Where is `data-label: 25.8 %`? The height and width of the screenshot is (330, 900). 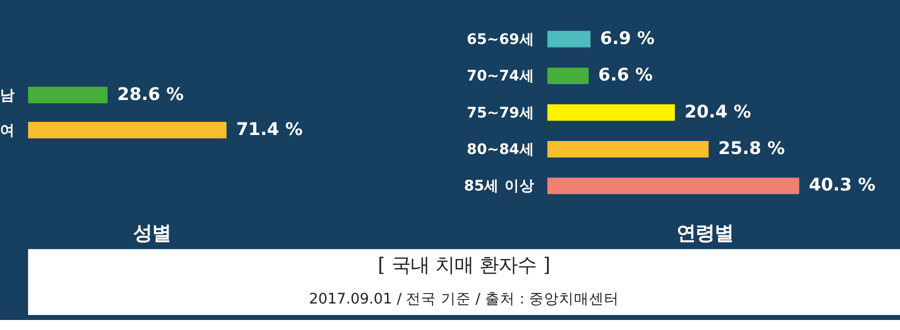 data-label: 25.8 % is located at coordinates (751, 149).